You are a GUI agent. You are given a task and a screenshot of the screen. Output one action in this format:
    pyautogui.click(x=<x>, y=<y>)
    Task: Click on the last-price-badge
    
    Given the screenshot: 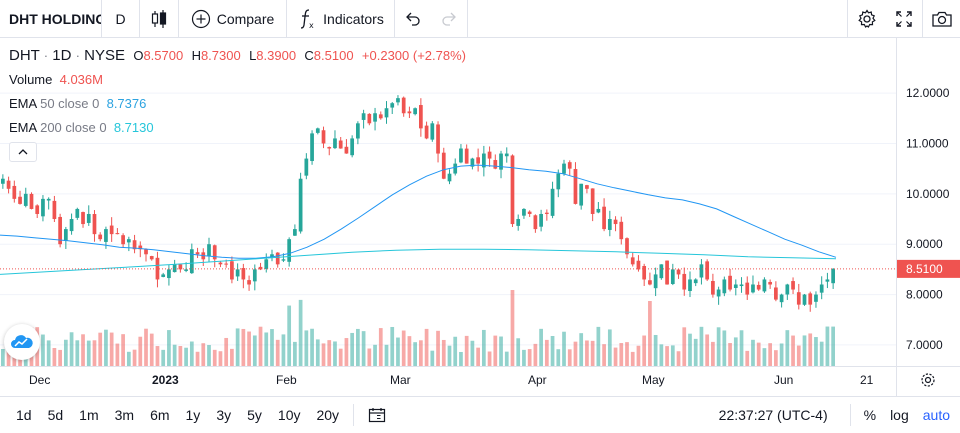 What is the action you would take?
    pyautogui.click(x=928, y=268)
    